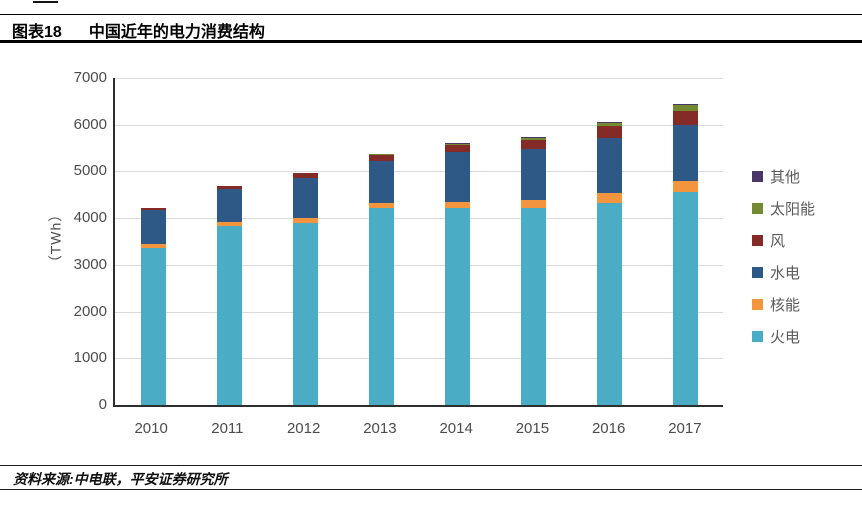 Image resolution: width=862 pixels, height=505 pixels. What do you see at coordinates (456, 428) in the screenshot?
I see `x-tick-label: 2014` at bounding box center [456, 428].